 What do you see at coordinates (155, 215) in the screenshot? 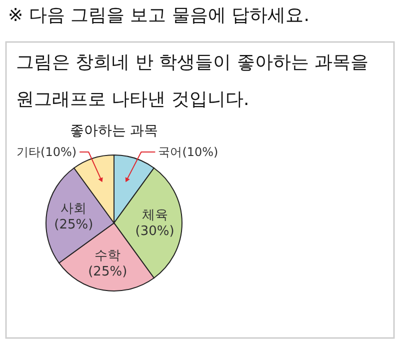
I see `slice-label: 체육` at bounding box center [155, 215].